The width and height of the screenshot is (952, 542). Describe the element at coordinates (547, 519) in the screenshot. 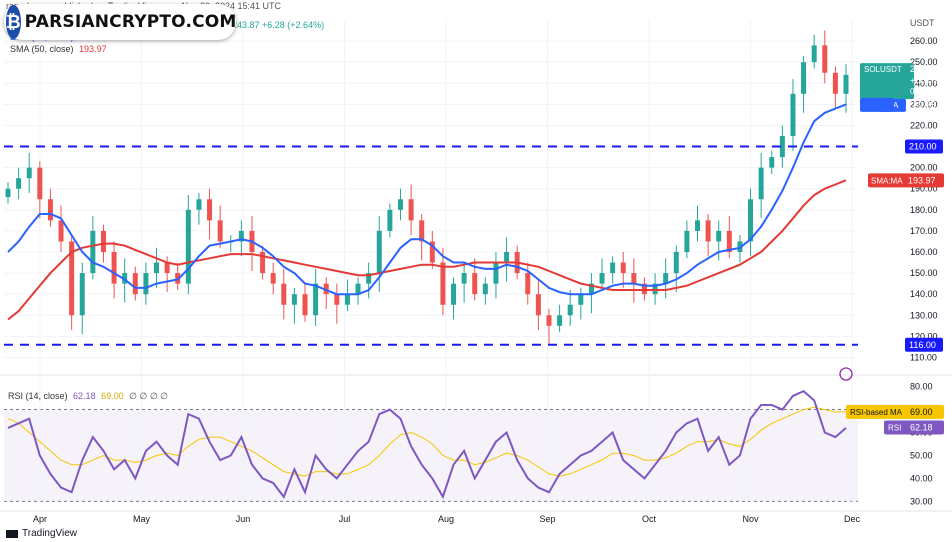

I see `time-tick-label: Sep` at that location.